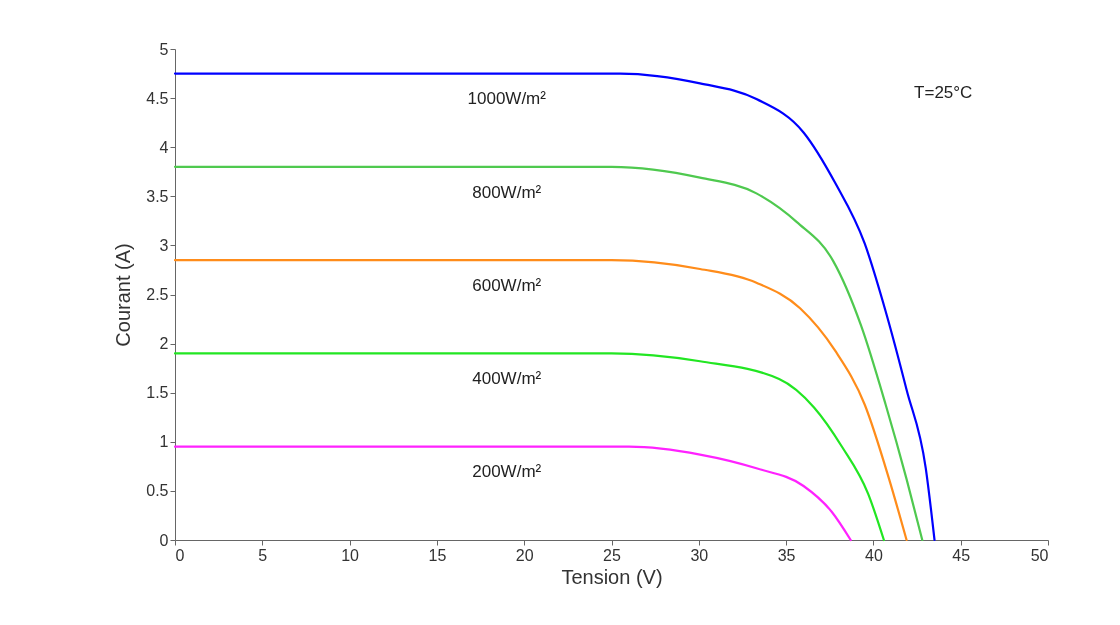  What do you see at coordinates (123, 295) in the screenshot?
I see `y-axis-title: Courant (A)` at bounding box center [123, 295].